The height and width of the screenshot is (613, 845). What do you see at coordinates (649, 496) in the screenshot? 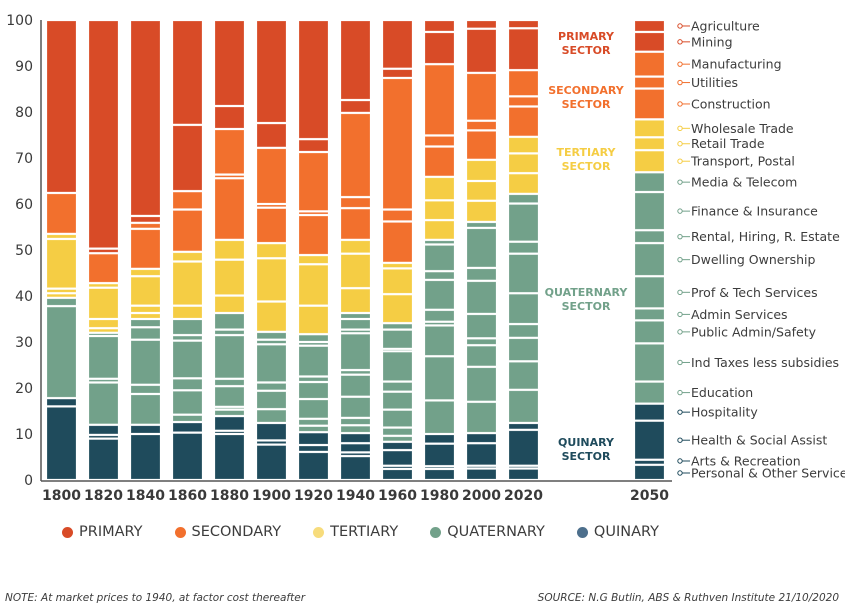
I see `x-tick-label: 2050` at bounding box center [649, 496].